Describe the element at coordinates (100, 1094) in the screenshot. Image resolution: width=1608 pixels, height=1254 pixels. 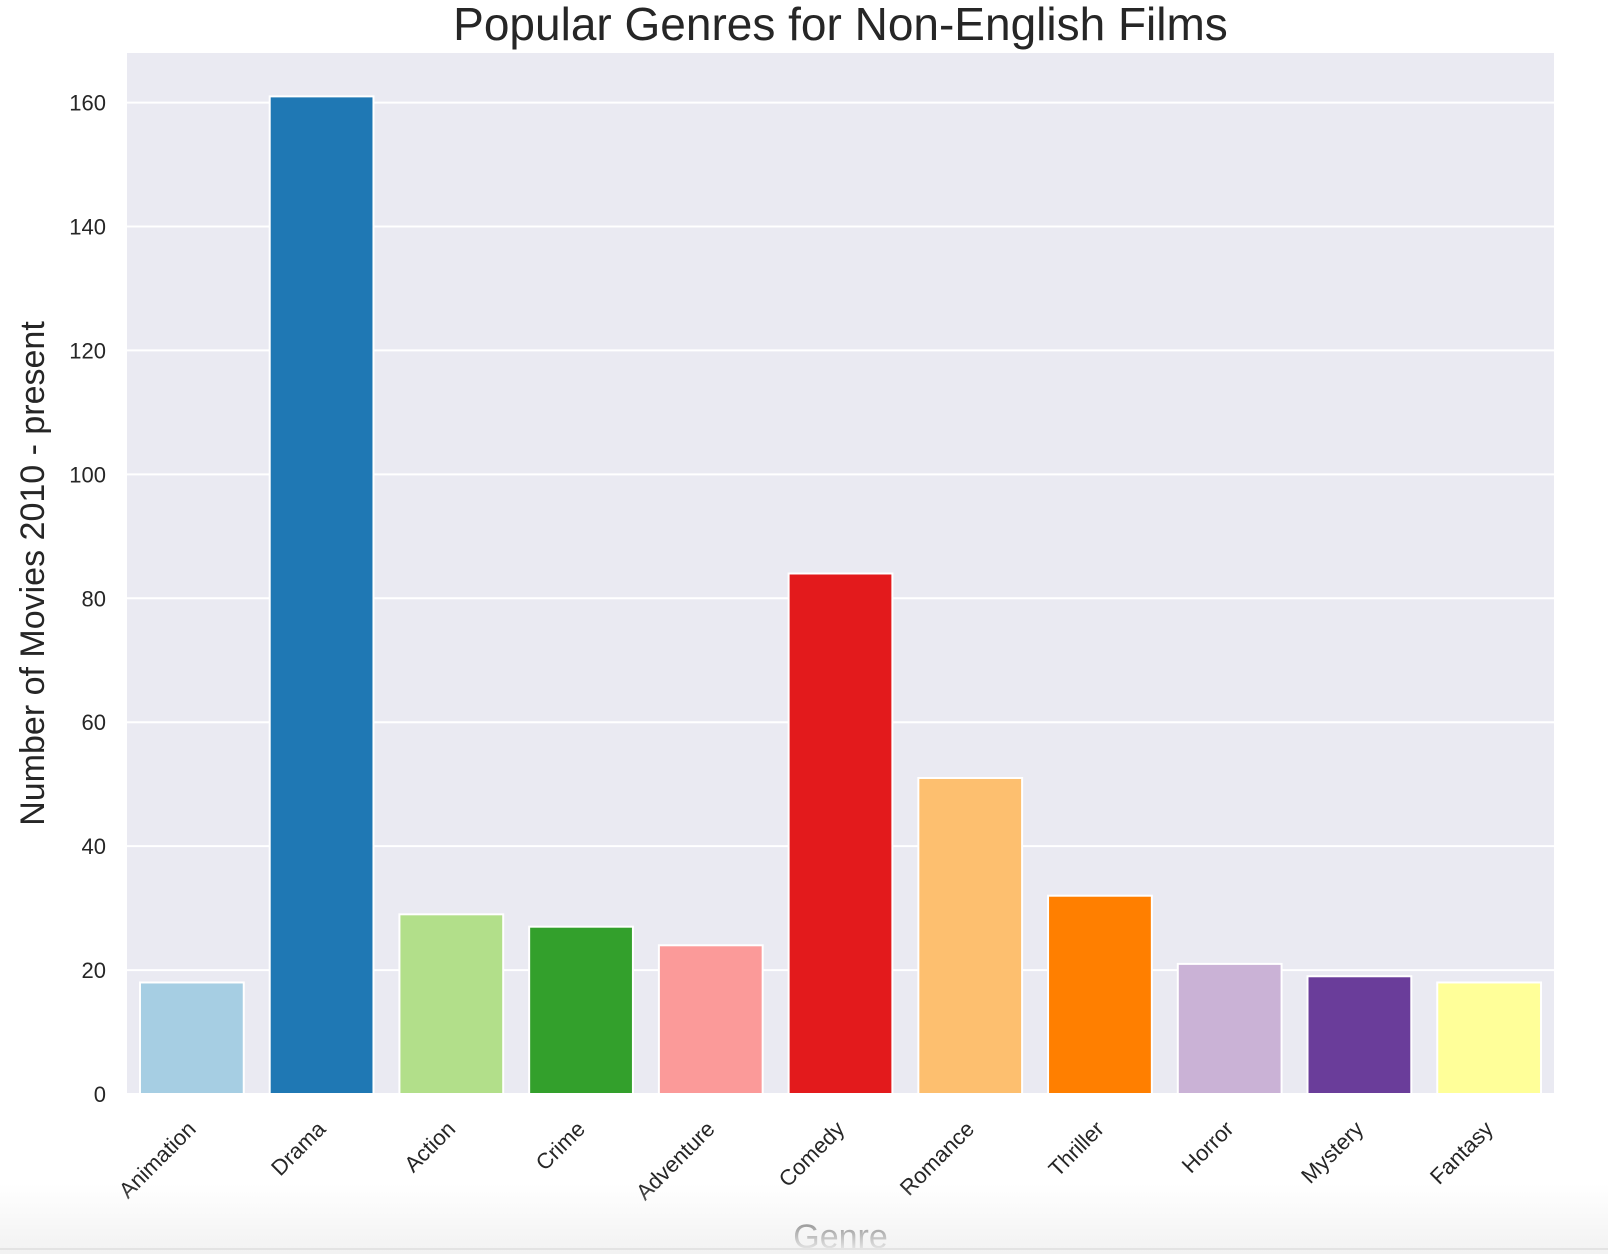
I see `y-tick-label: 0` at that location.